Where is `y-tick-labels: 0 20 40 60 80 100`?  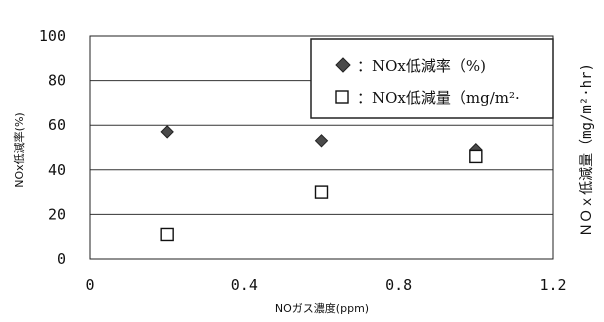
y-tick-labels: 0 20 40 60 80 100 is located at coordinates (52, 147).